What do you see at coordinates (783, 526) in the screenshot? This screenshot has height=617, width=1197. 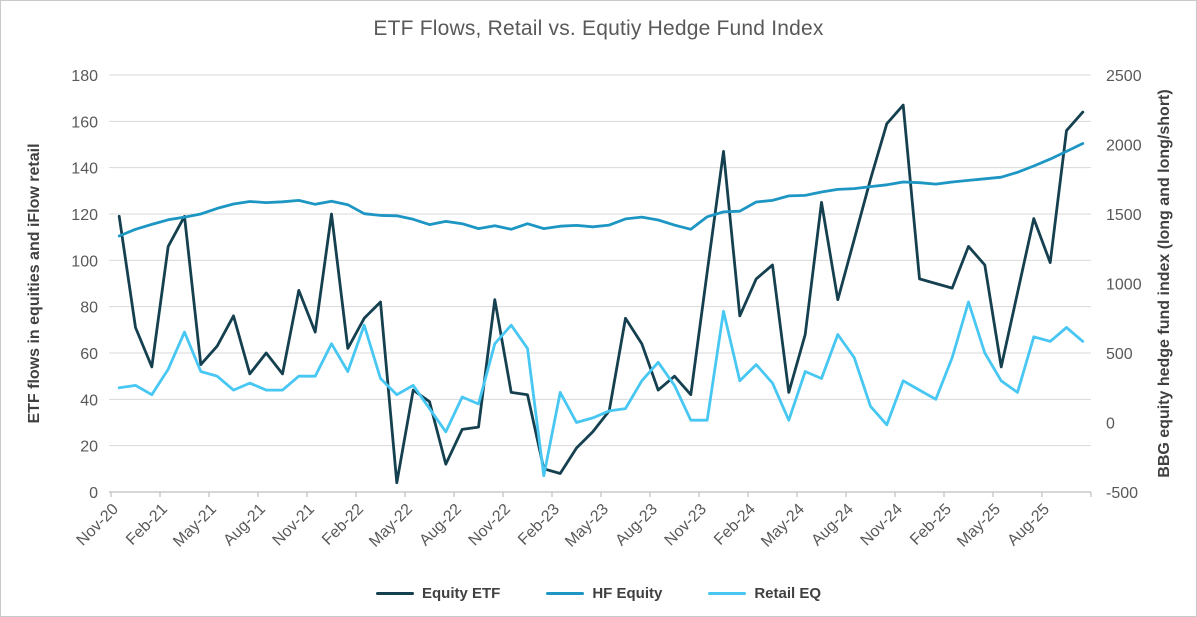 I see `x-tick-label: May-24` at bounding box center [783, 526].